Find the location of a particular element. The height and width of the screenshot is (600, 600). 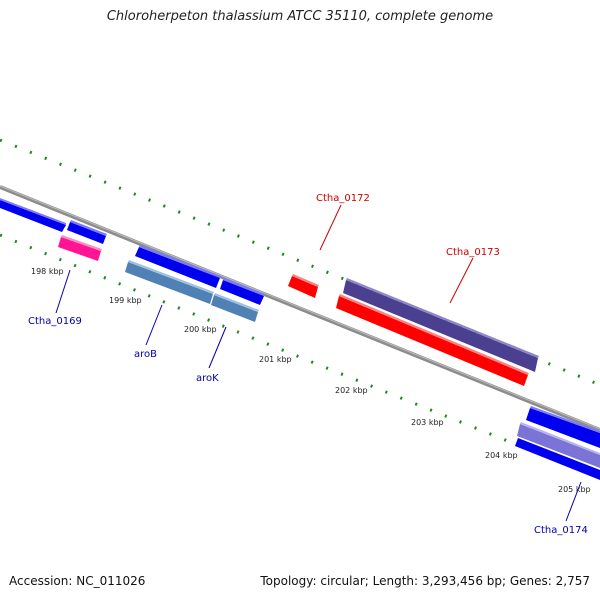

gene-label-ctha0174: Ctha_0174 is located at coordinates (561, 530).